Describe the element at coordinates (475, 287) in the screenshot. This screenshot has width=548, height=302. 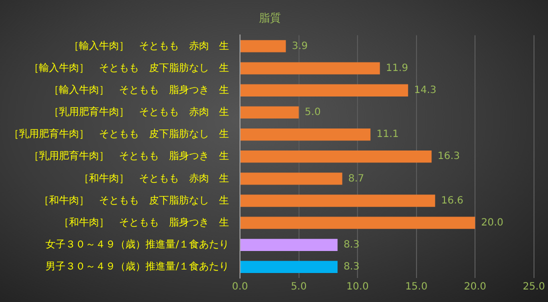
I see `x-tick-label: 20.0` at that location.